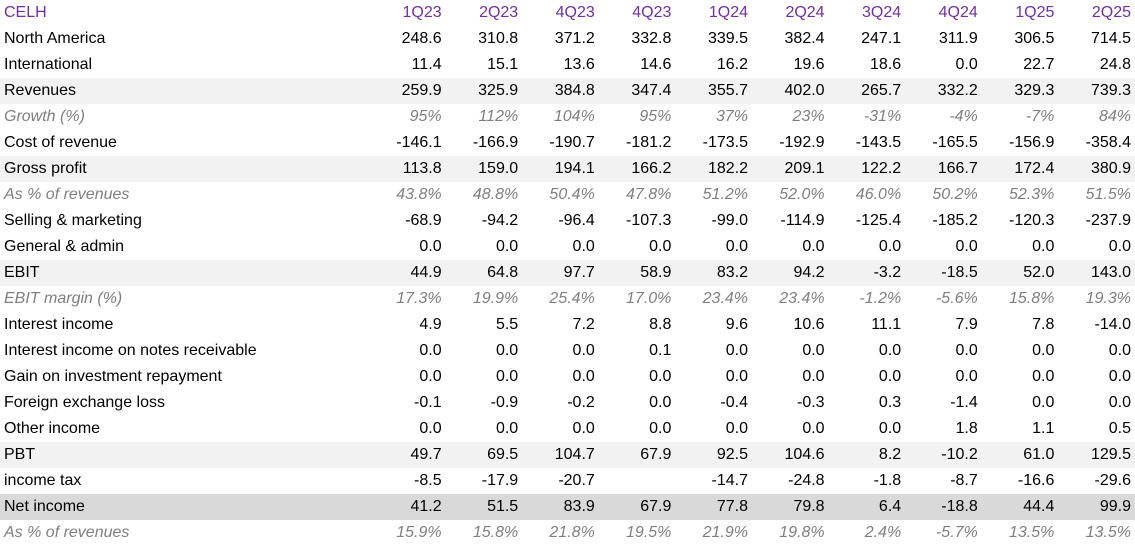 Image resolution: width=1135 pixels, height=546 pixels. I want to click on table-cell: 104.7, so click(560, 455).